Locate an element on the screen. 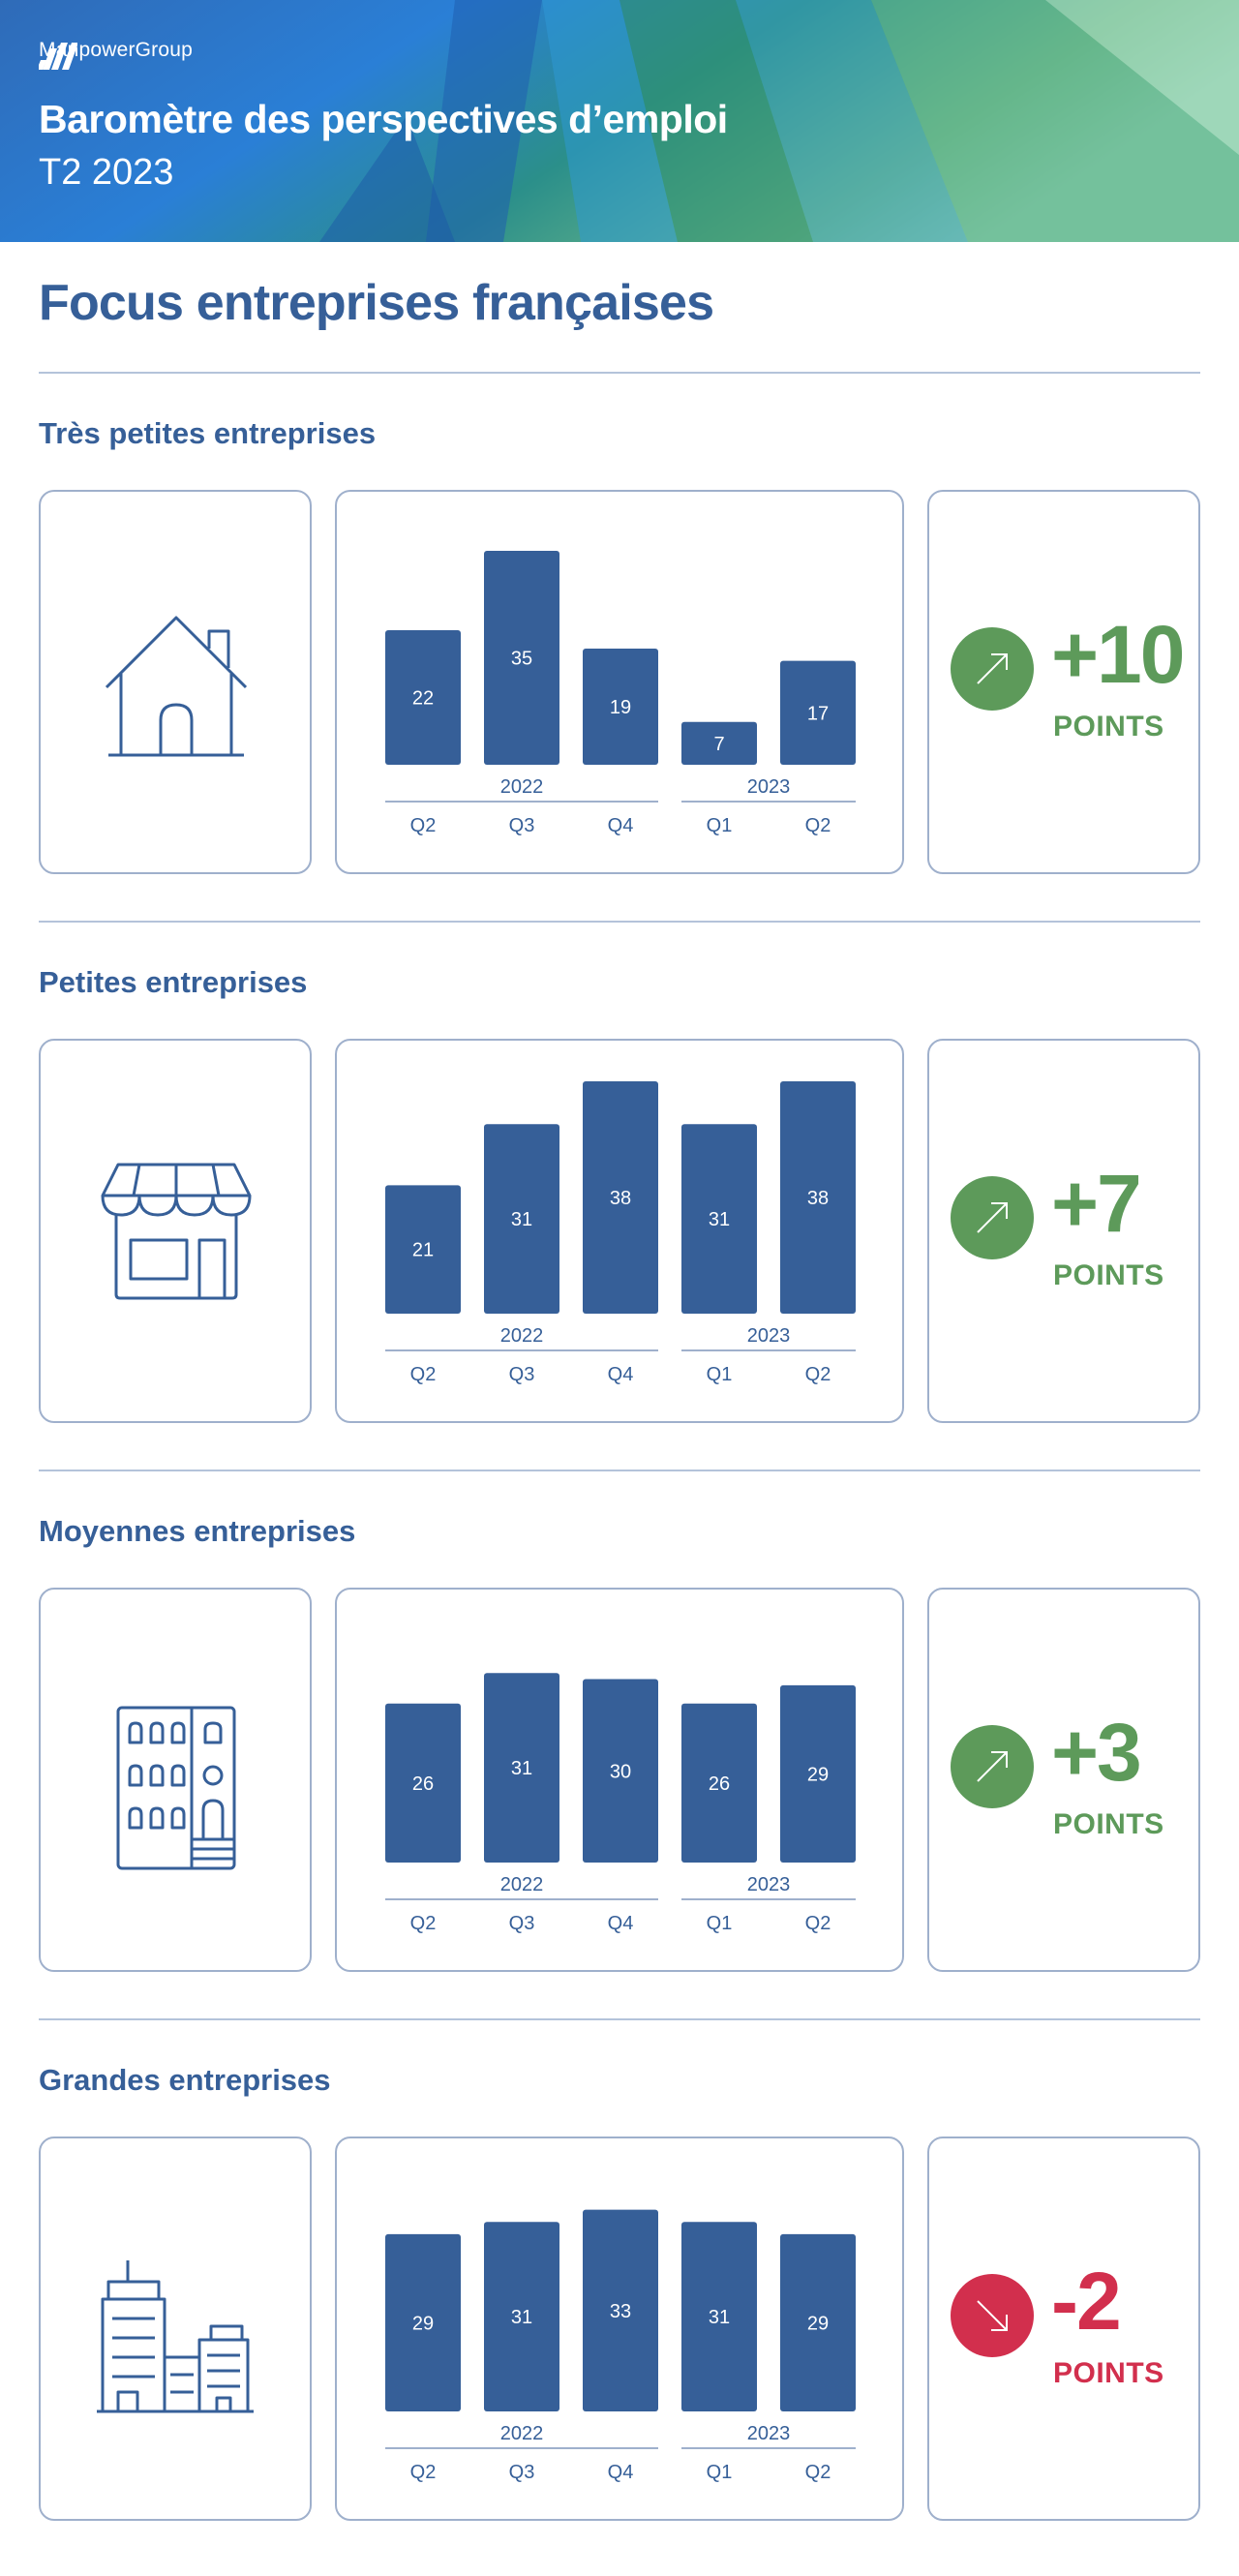  change-card: +10 POINTS is located at coordinates (1063, 682).